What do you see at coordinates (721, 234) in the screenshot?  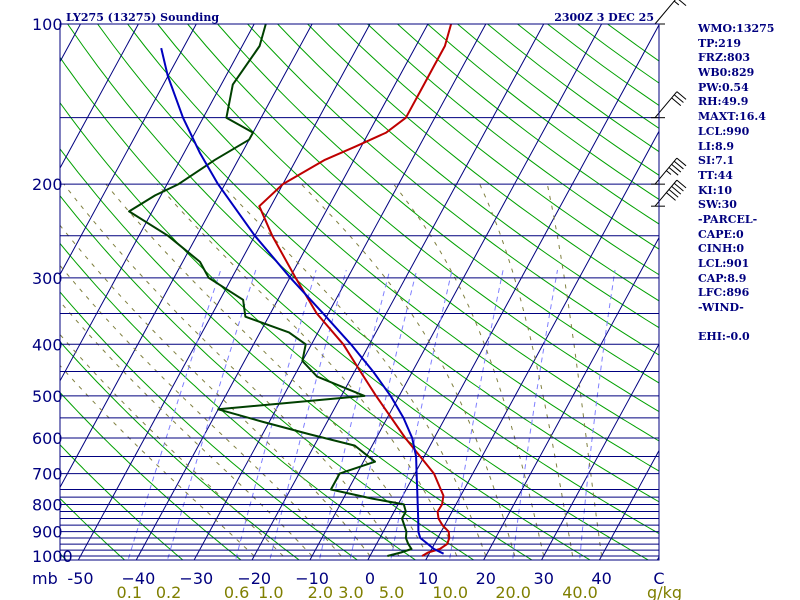 I see `index-row: CAPE:0` at bounding box center [721, 234].